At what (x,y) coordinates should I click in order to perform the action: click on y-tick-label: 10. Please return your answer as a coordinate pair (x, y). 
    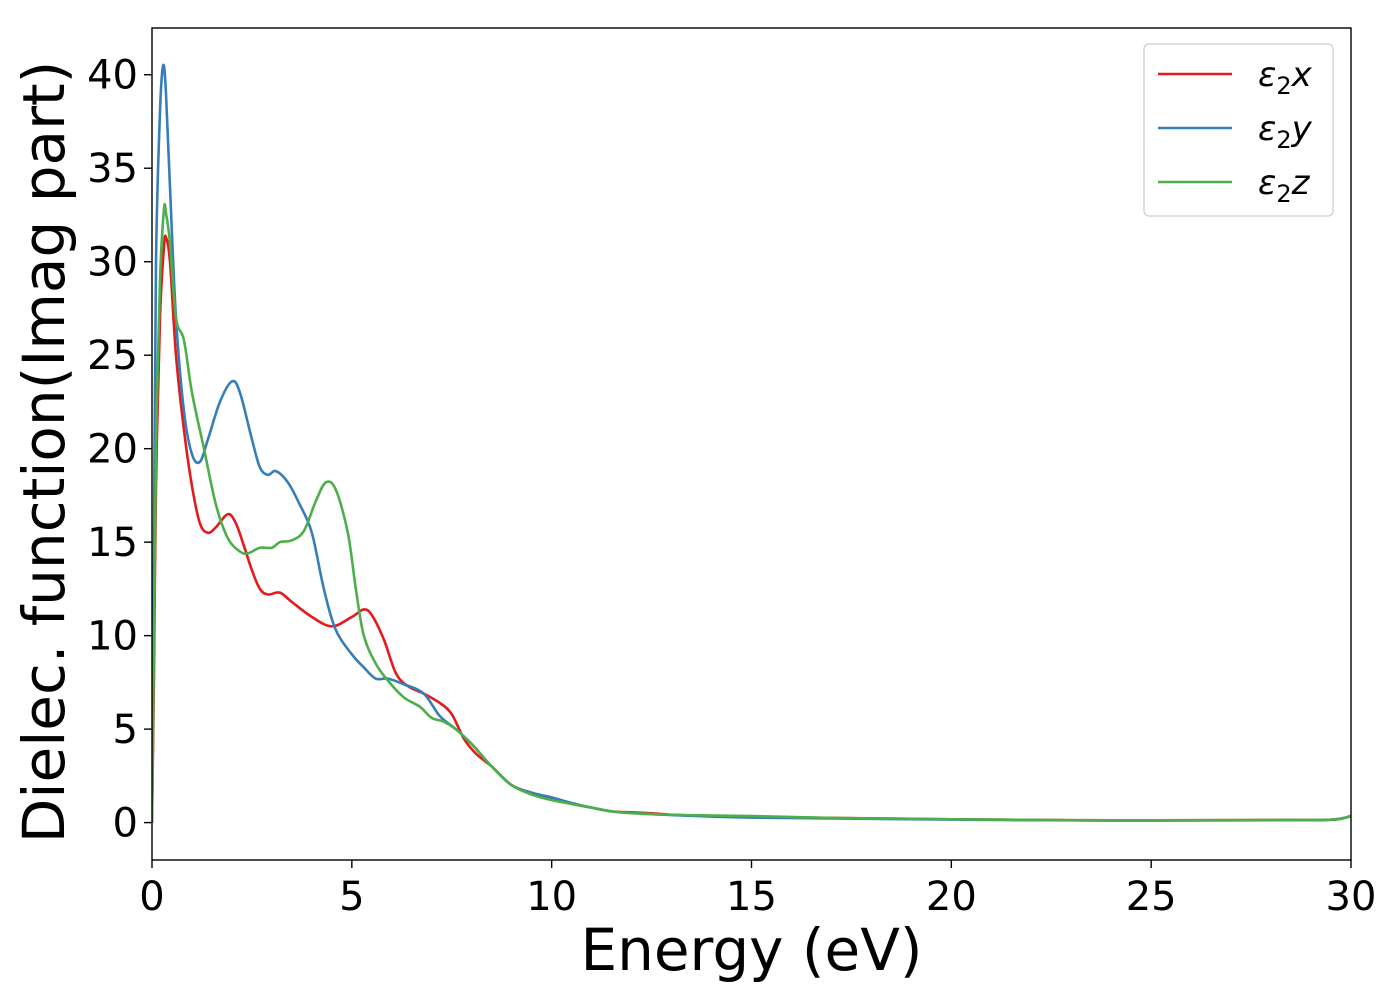
    Looking at the image, I should click on (112, 637).